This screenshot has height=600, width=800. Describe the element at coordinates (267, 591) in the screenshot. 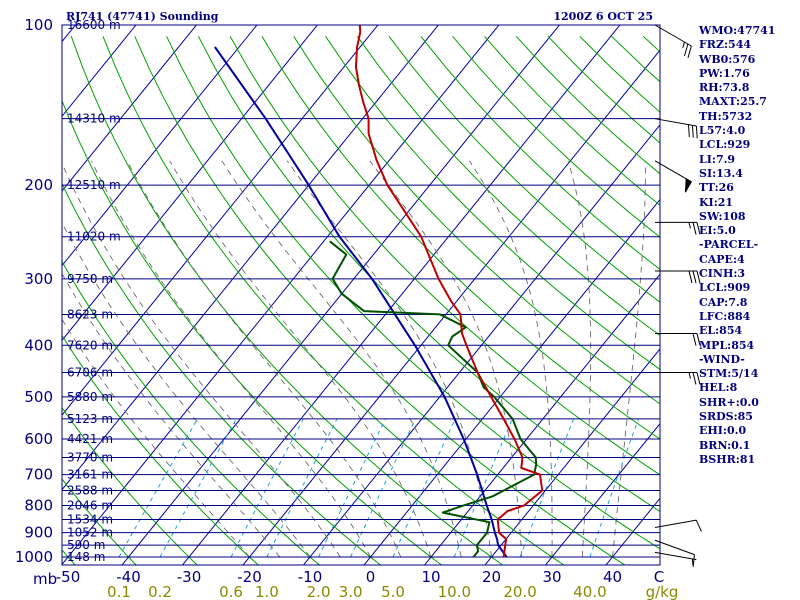

I see `mixing-ratio-label: 1.0` at that location.